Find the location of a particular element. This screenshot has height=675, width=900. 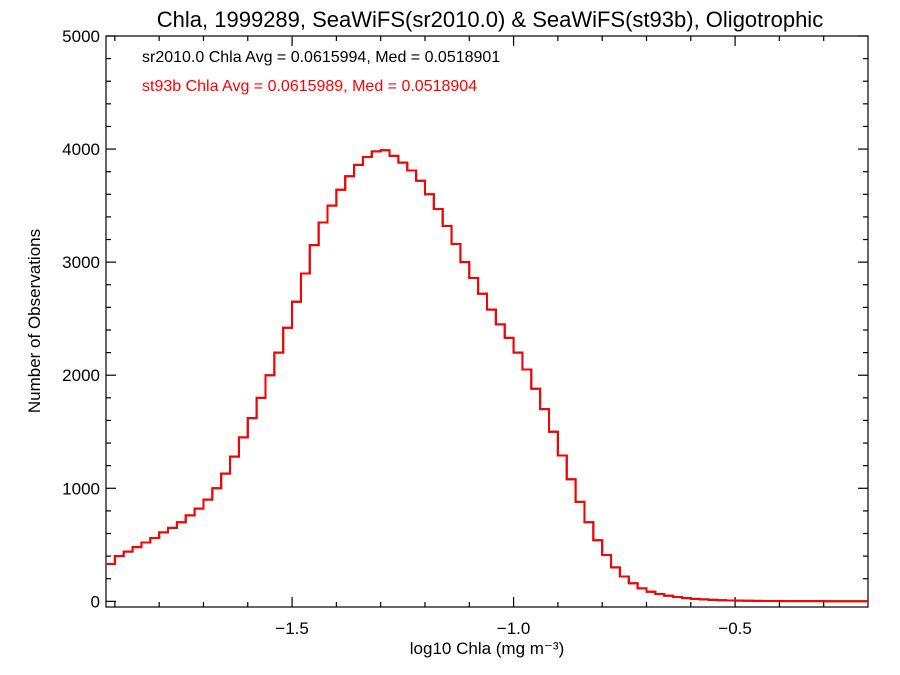

y-tick-label: 1000 is located at coordinates (81, 488).